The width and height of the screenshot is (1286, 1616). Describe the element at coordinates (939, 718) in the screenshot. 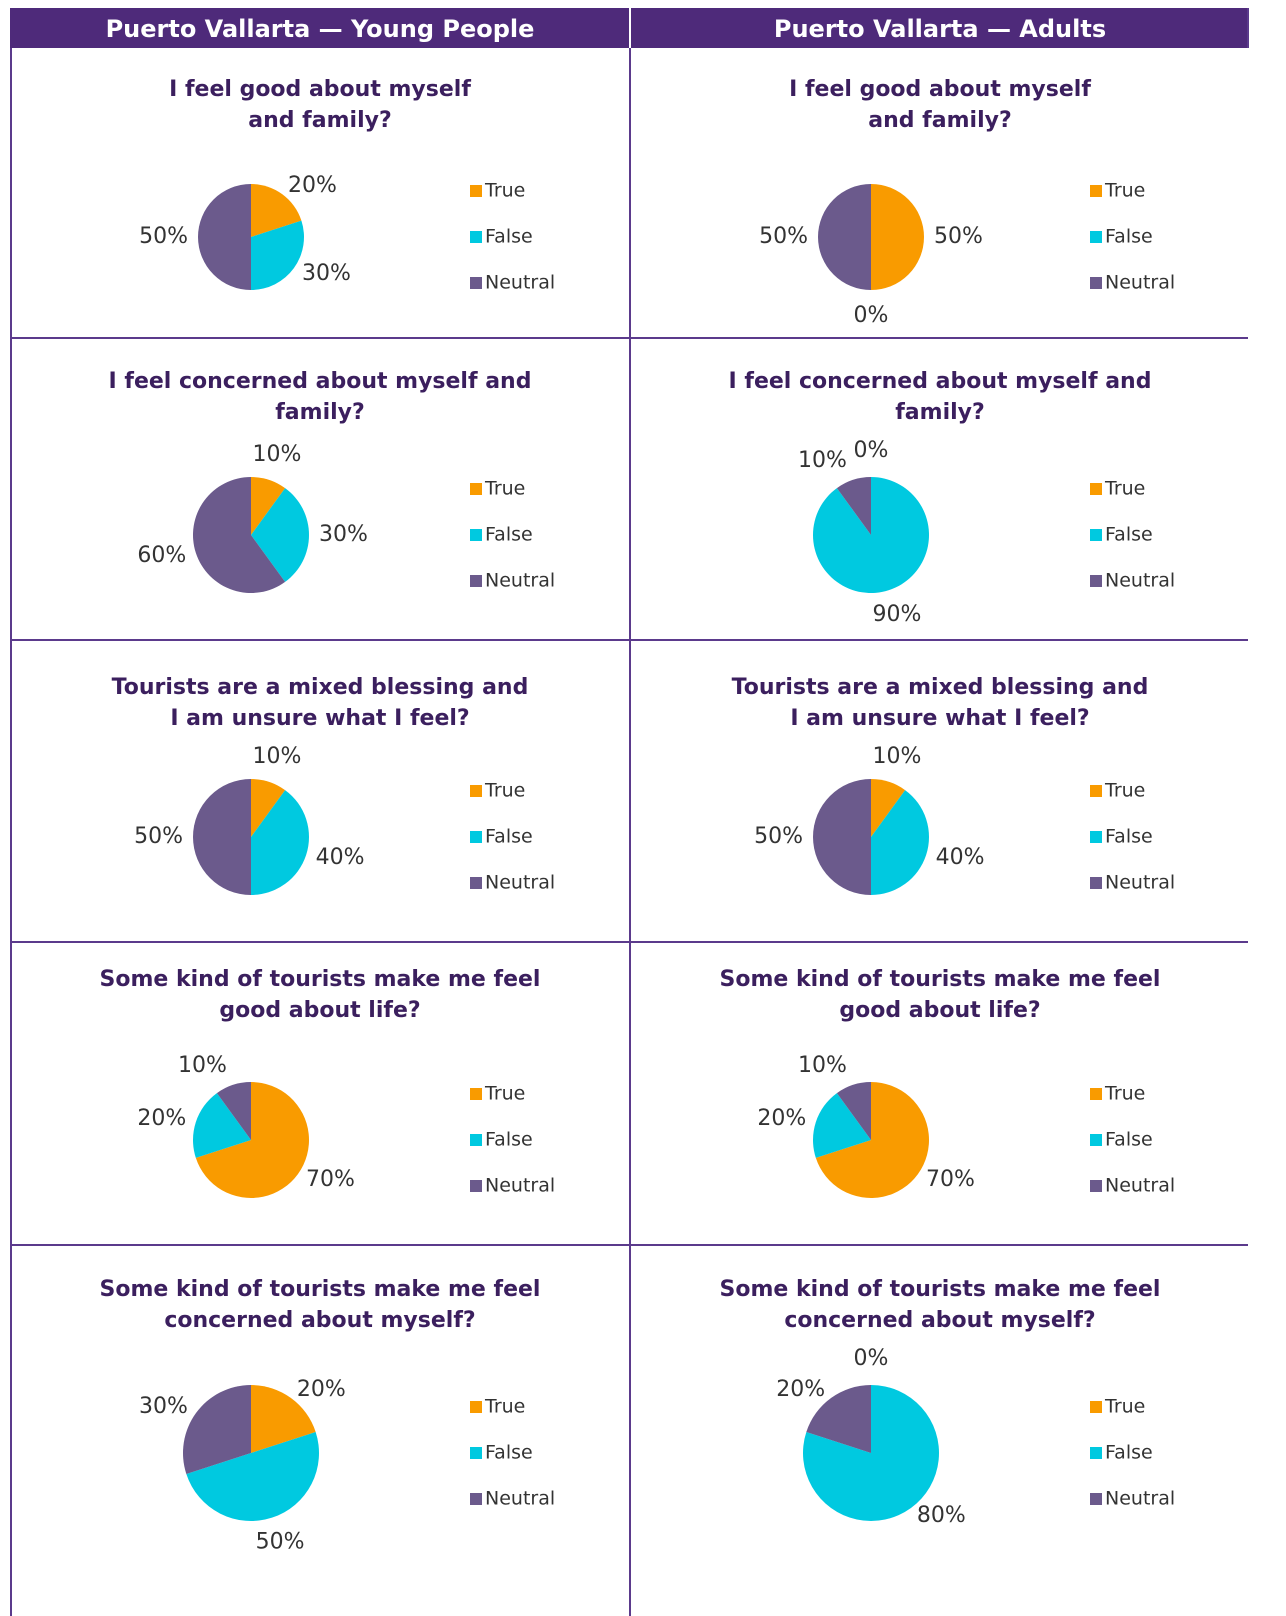

I see `chart-title: I am unsure what I feel?` at that location.